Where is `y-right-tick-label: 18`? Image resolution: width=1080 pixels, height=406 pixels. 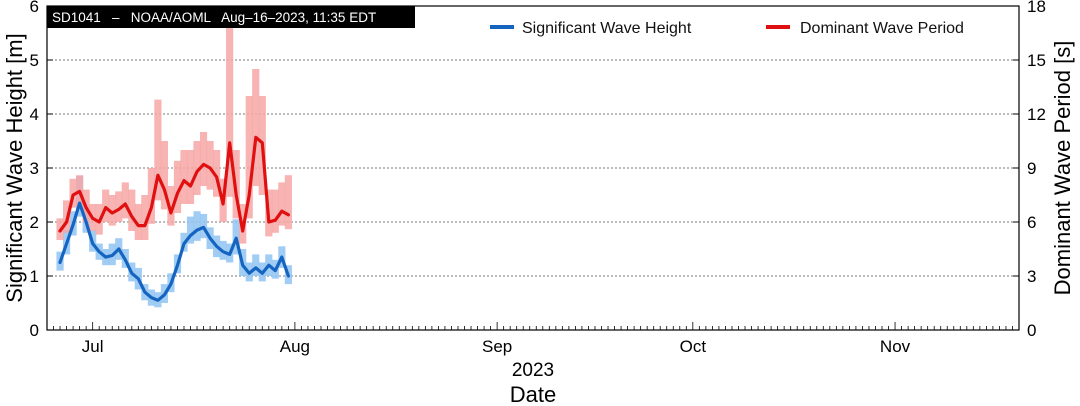 y-right-tick-label: 18 is located at coordinates (1036, 8).